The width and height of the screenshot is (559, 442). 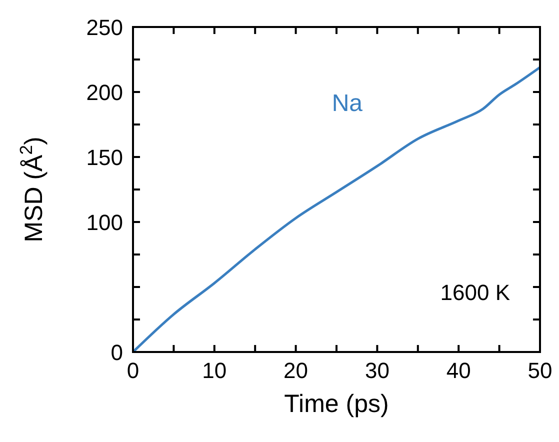 I want to click on y-tick-label: 100, so click(x=104, y=222).